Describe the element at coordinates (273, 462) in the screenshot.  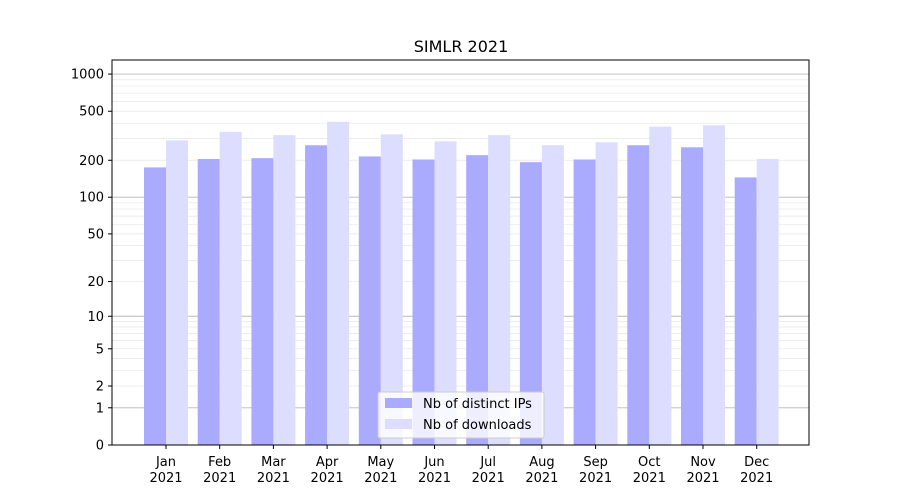
I see `x-tick-label-month: Mar` at that location.